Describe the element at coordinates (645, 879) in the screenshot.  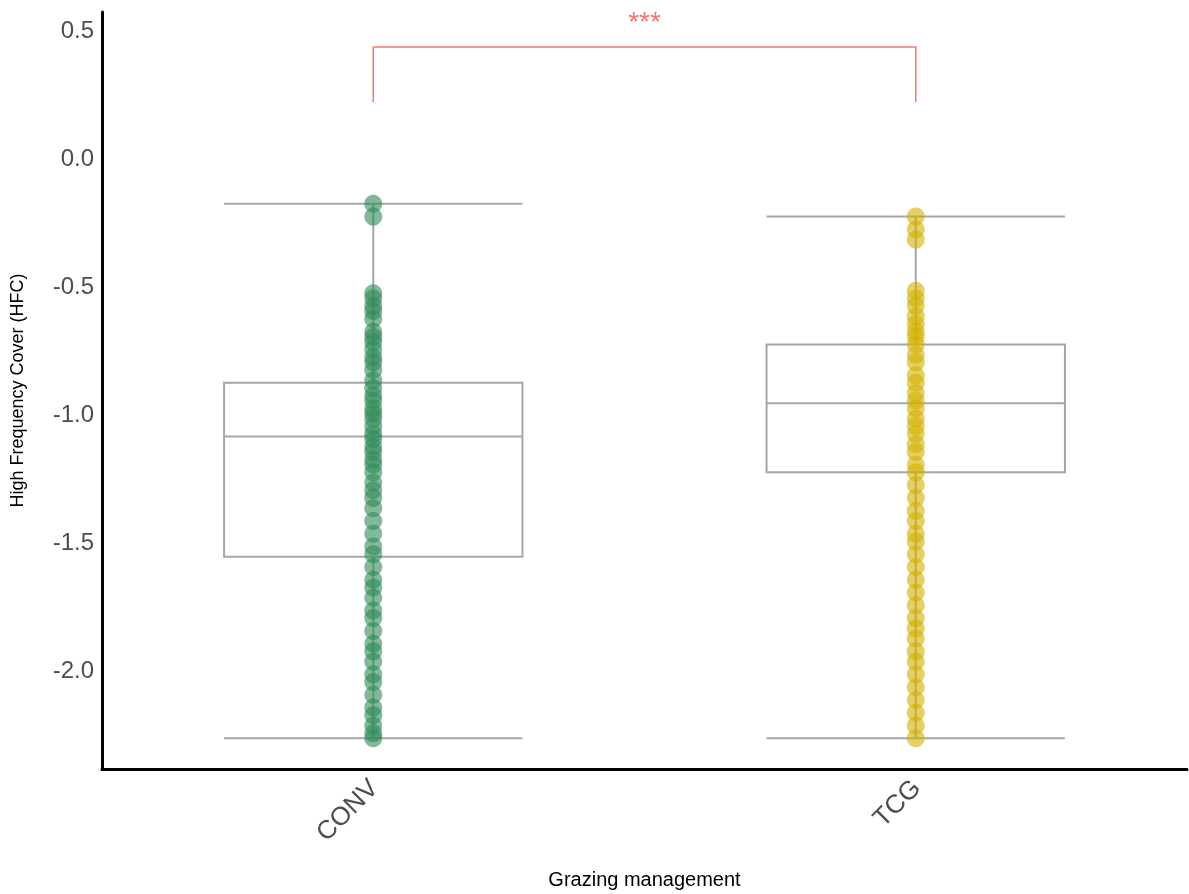
I see `x-axis-title: Grazing management` at that location.